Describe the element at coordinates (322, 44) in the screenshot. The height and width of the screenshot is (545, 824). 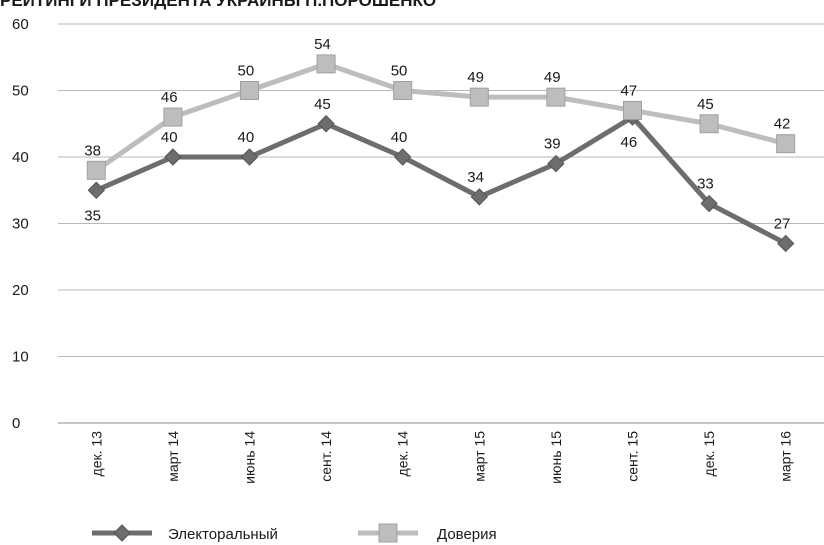
I see `data-label: 54` at that location.